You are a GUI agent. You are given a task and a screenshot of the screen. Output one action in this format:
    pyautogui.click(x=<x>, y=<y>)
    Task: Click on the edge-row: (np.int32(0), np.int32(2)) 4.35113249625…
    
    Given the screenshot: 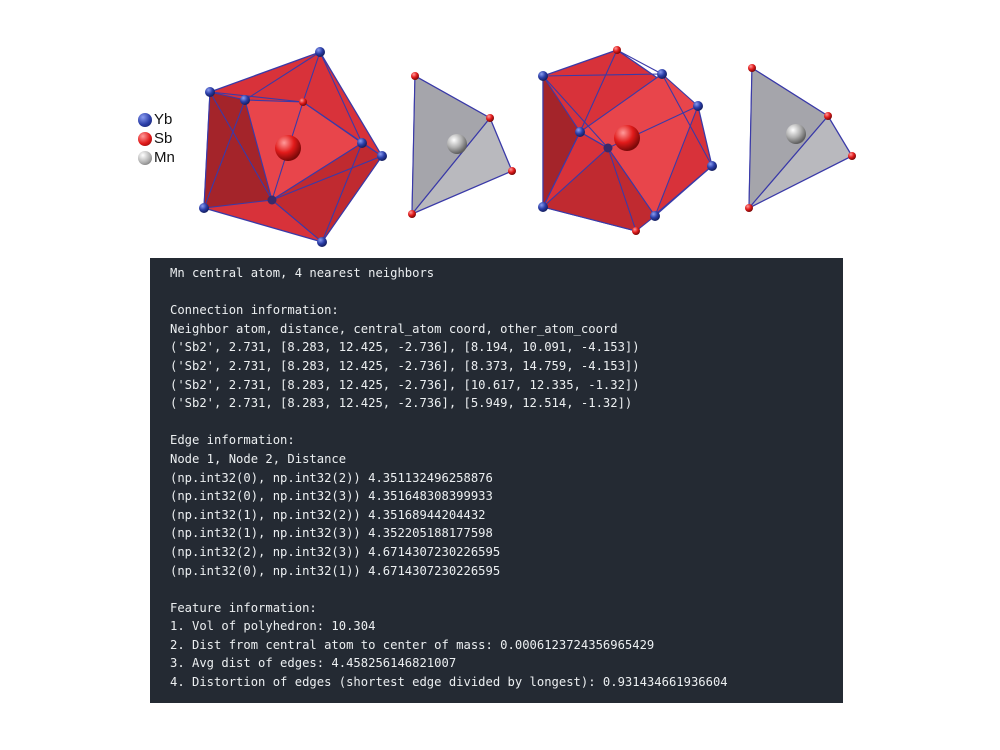 What is the action you would take?
    pyautogui.click(x=331, y=477)
    